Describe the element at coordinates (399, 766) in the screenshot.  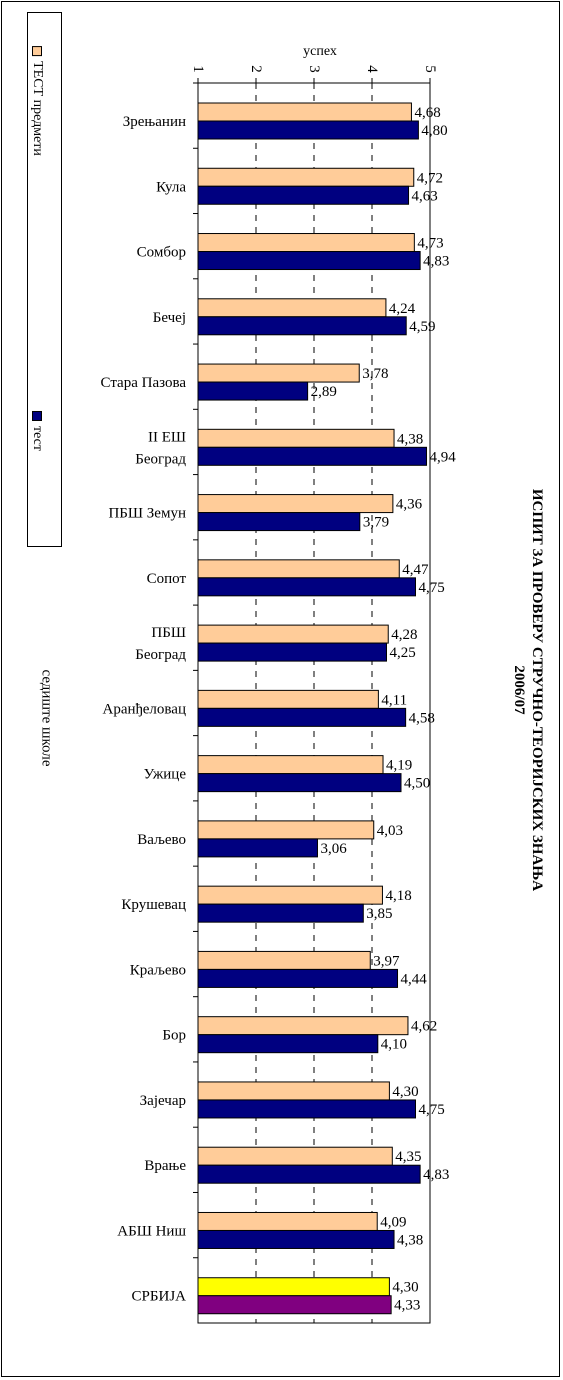
I see `data-label-test-subjects: 4,19` at that location.